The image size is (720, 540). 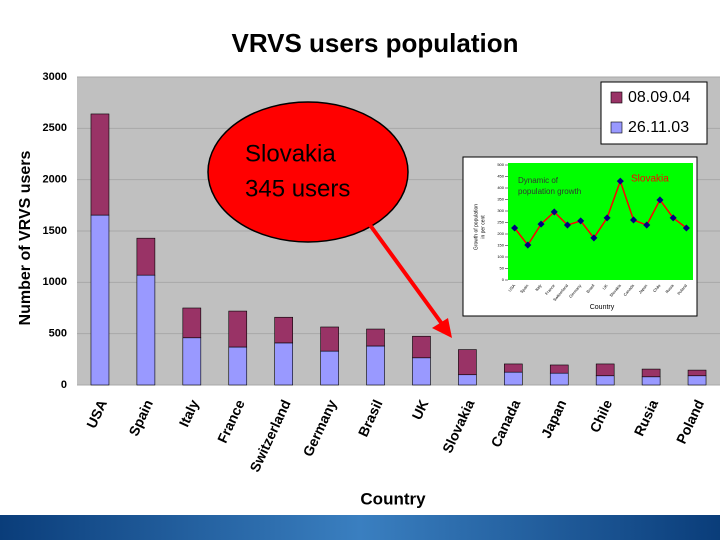 I want to click on legend-label: 08.09.04, so click(x=659, y=97).